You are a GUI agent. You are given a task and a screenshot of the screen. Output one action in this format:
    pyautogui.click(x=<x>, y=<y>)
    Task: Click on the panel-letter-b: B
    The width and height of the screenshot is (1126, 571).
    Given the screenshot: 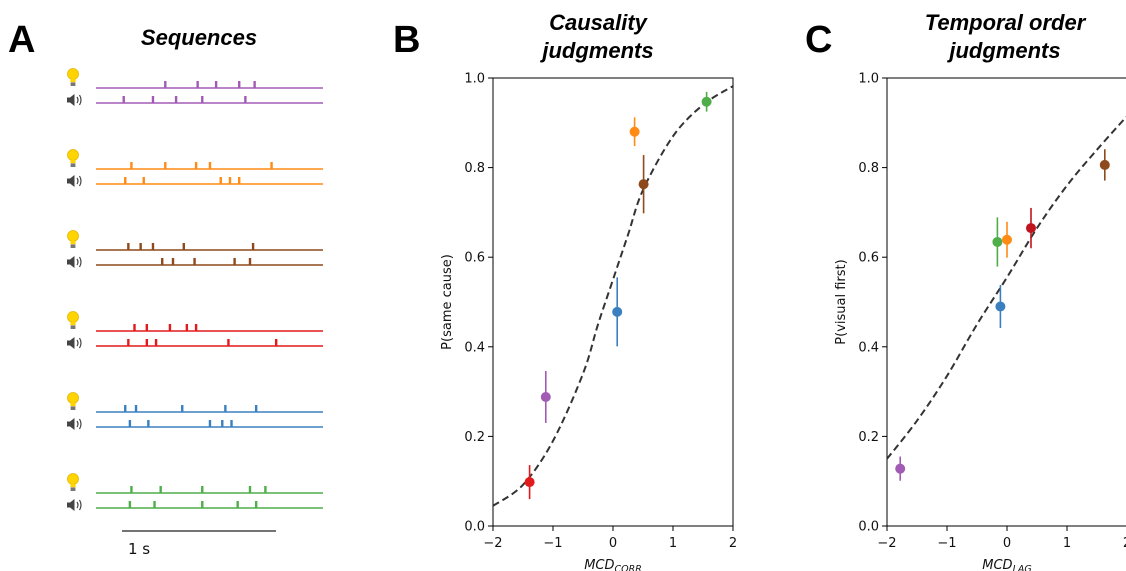 What is the action you would take?
    pyautogui.click(x=406, y=40)
    